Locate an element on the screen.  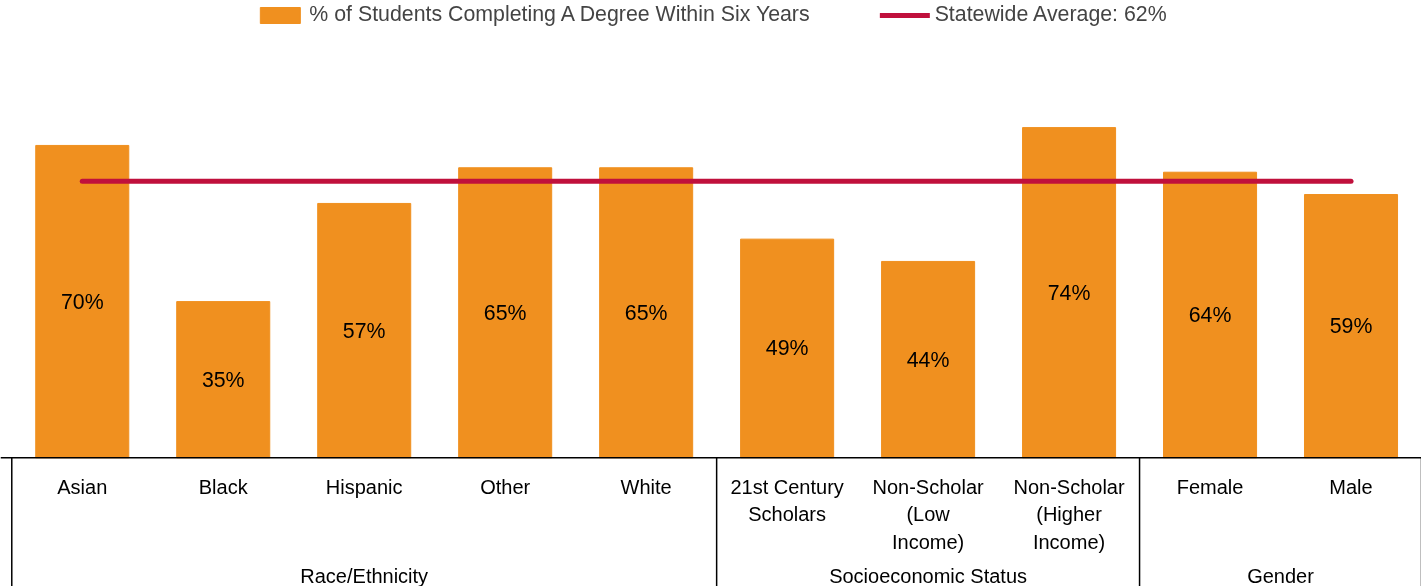
x-tick-label: White is located at coordinates (646, 486).